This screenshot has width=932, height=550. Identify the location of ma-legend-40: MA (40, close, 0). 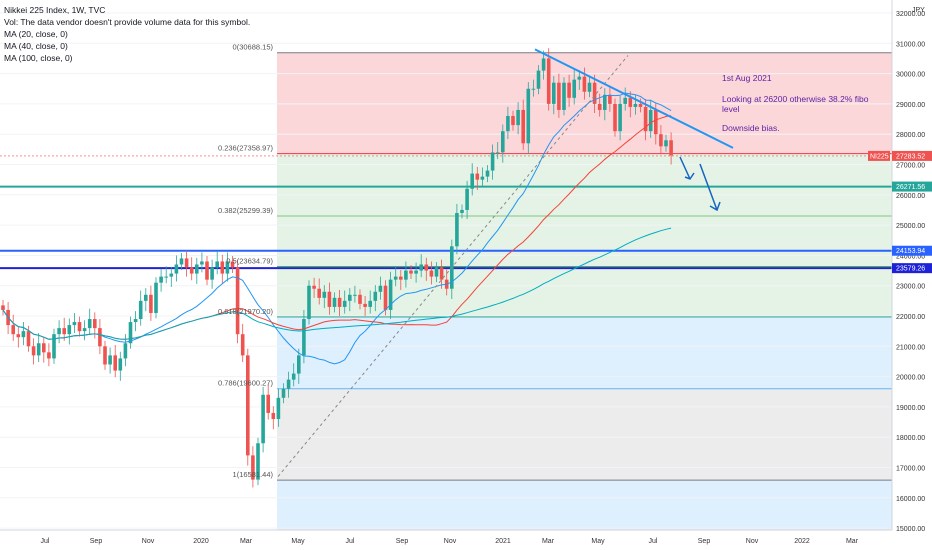
(36, 46).